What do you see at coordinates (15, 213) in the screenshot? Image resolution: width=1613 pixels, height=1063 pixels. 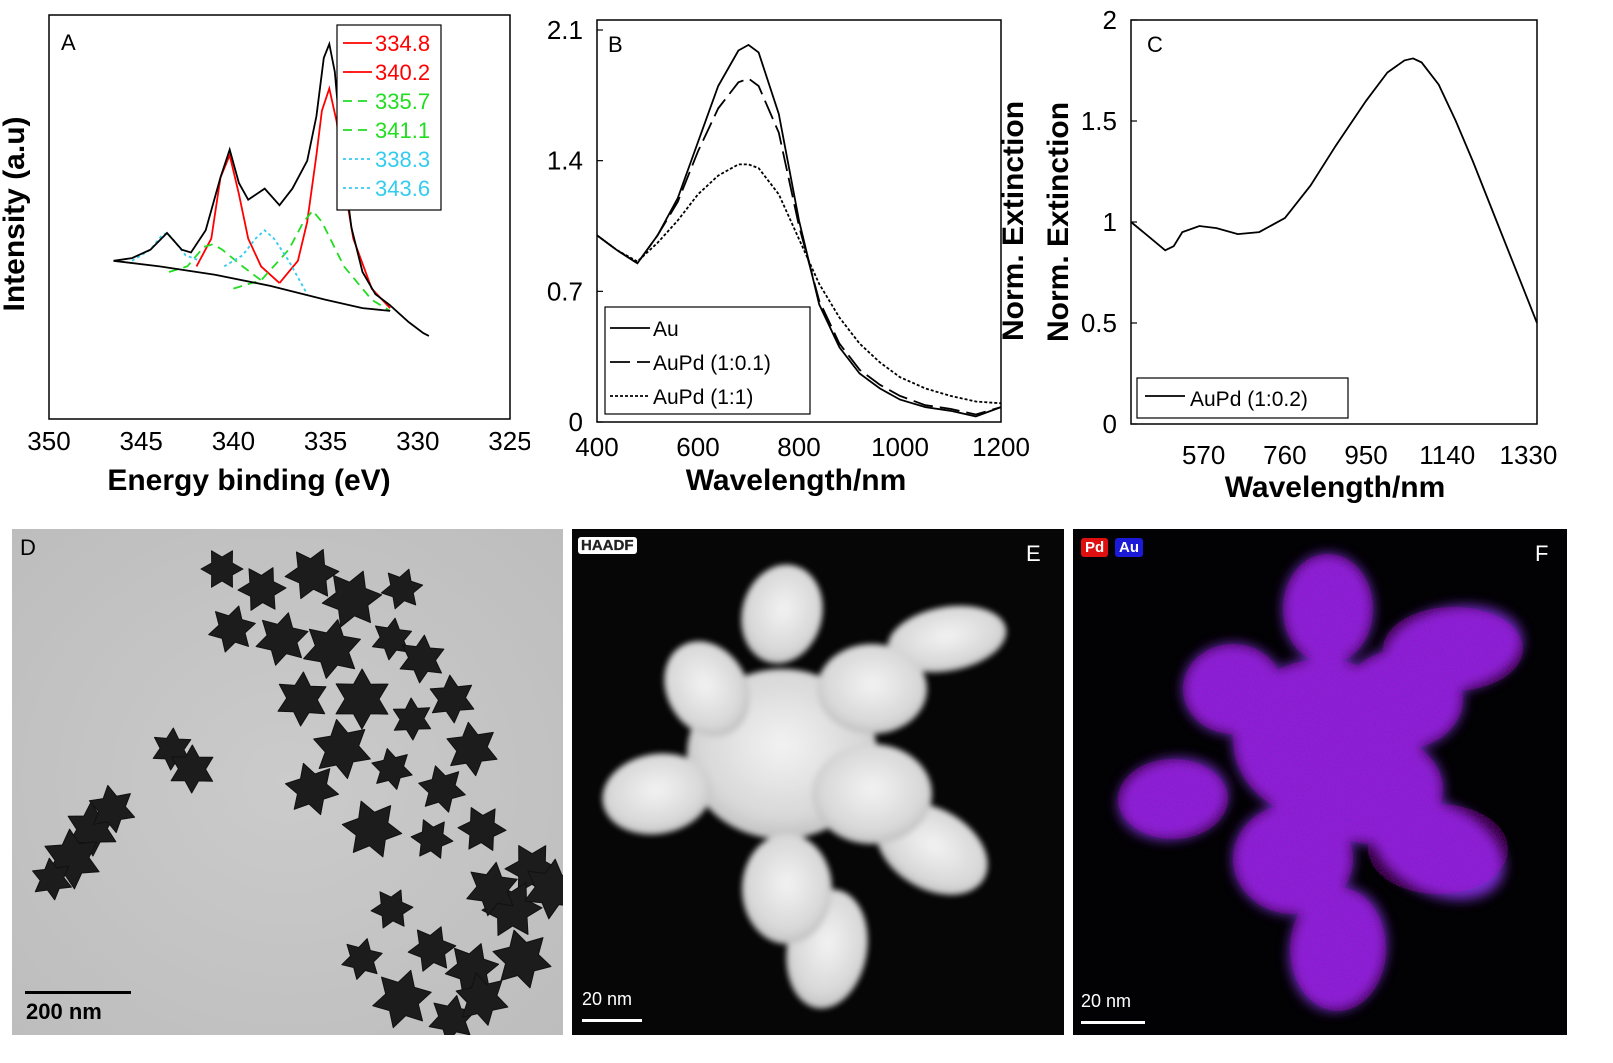 I see `panel-a-ylabel: Intensity (a.u)` at bounding box center [15, 213].